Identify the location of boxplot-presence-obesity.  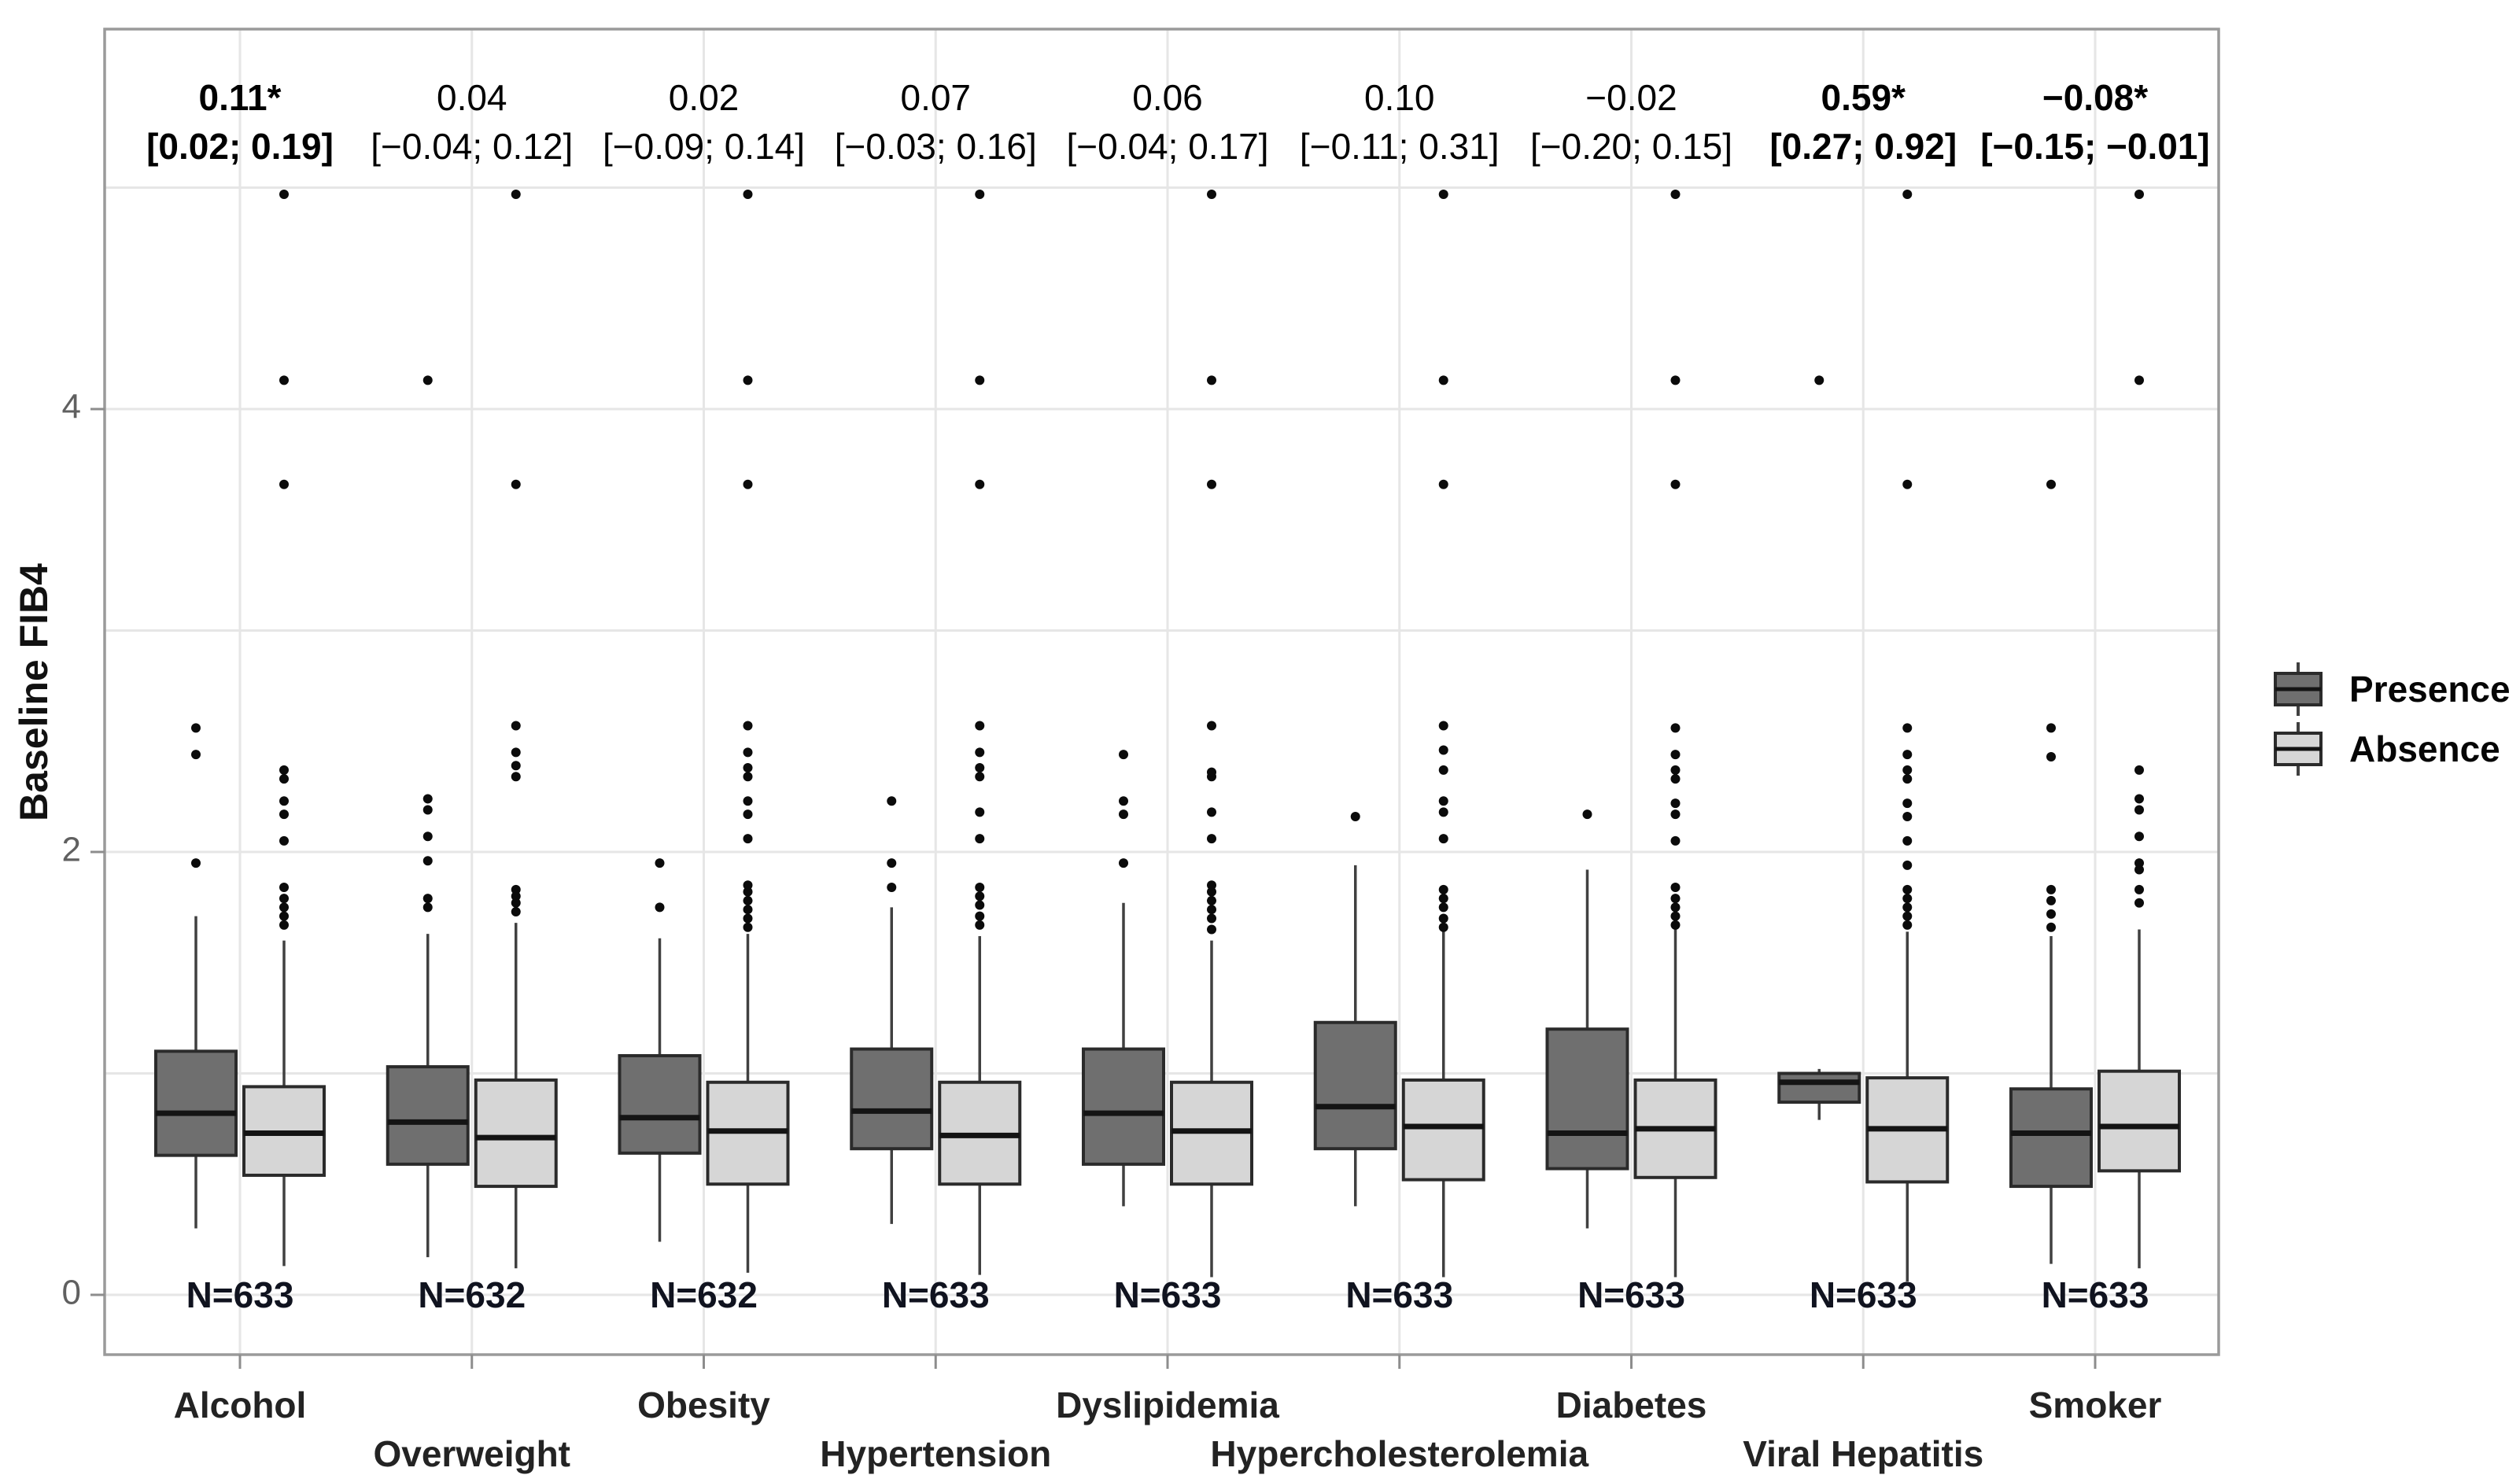
(660, 1050).